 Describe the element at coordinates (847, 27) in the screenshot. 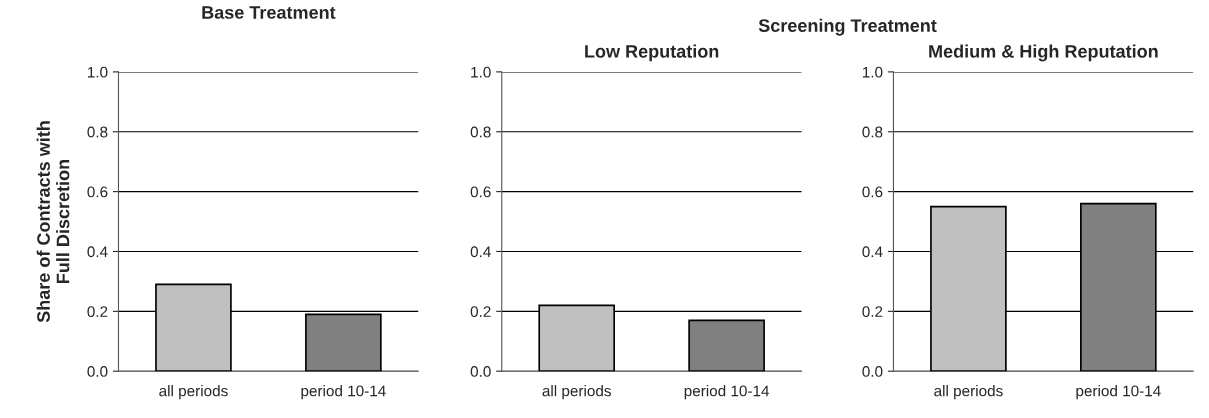

I see `text: Screening Treatment` at that location.